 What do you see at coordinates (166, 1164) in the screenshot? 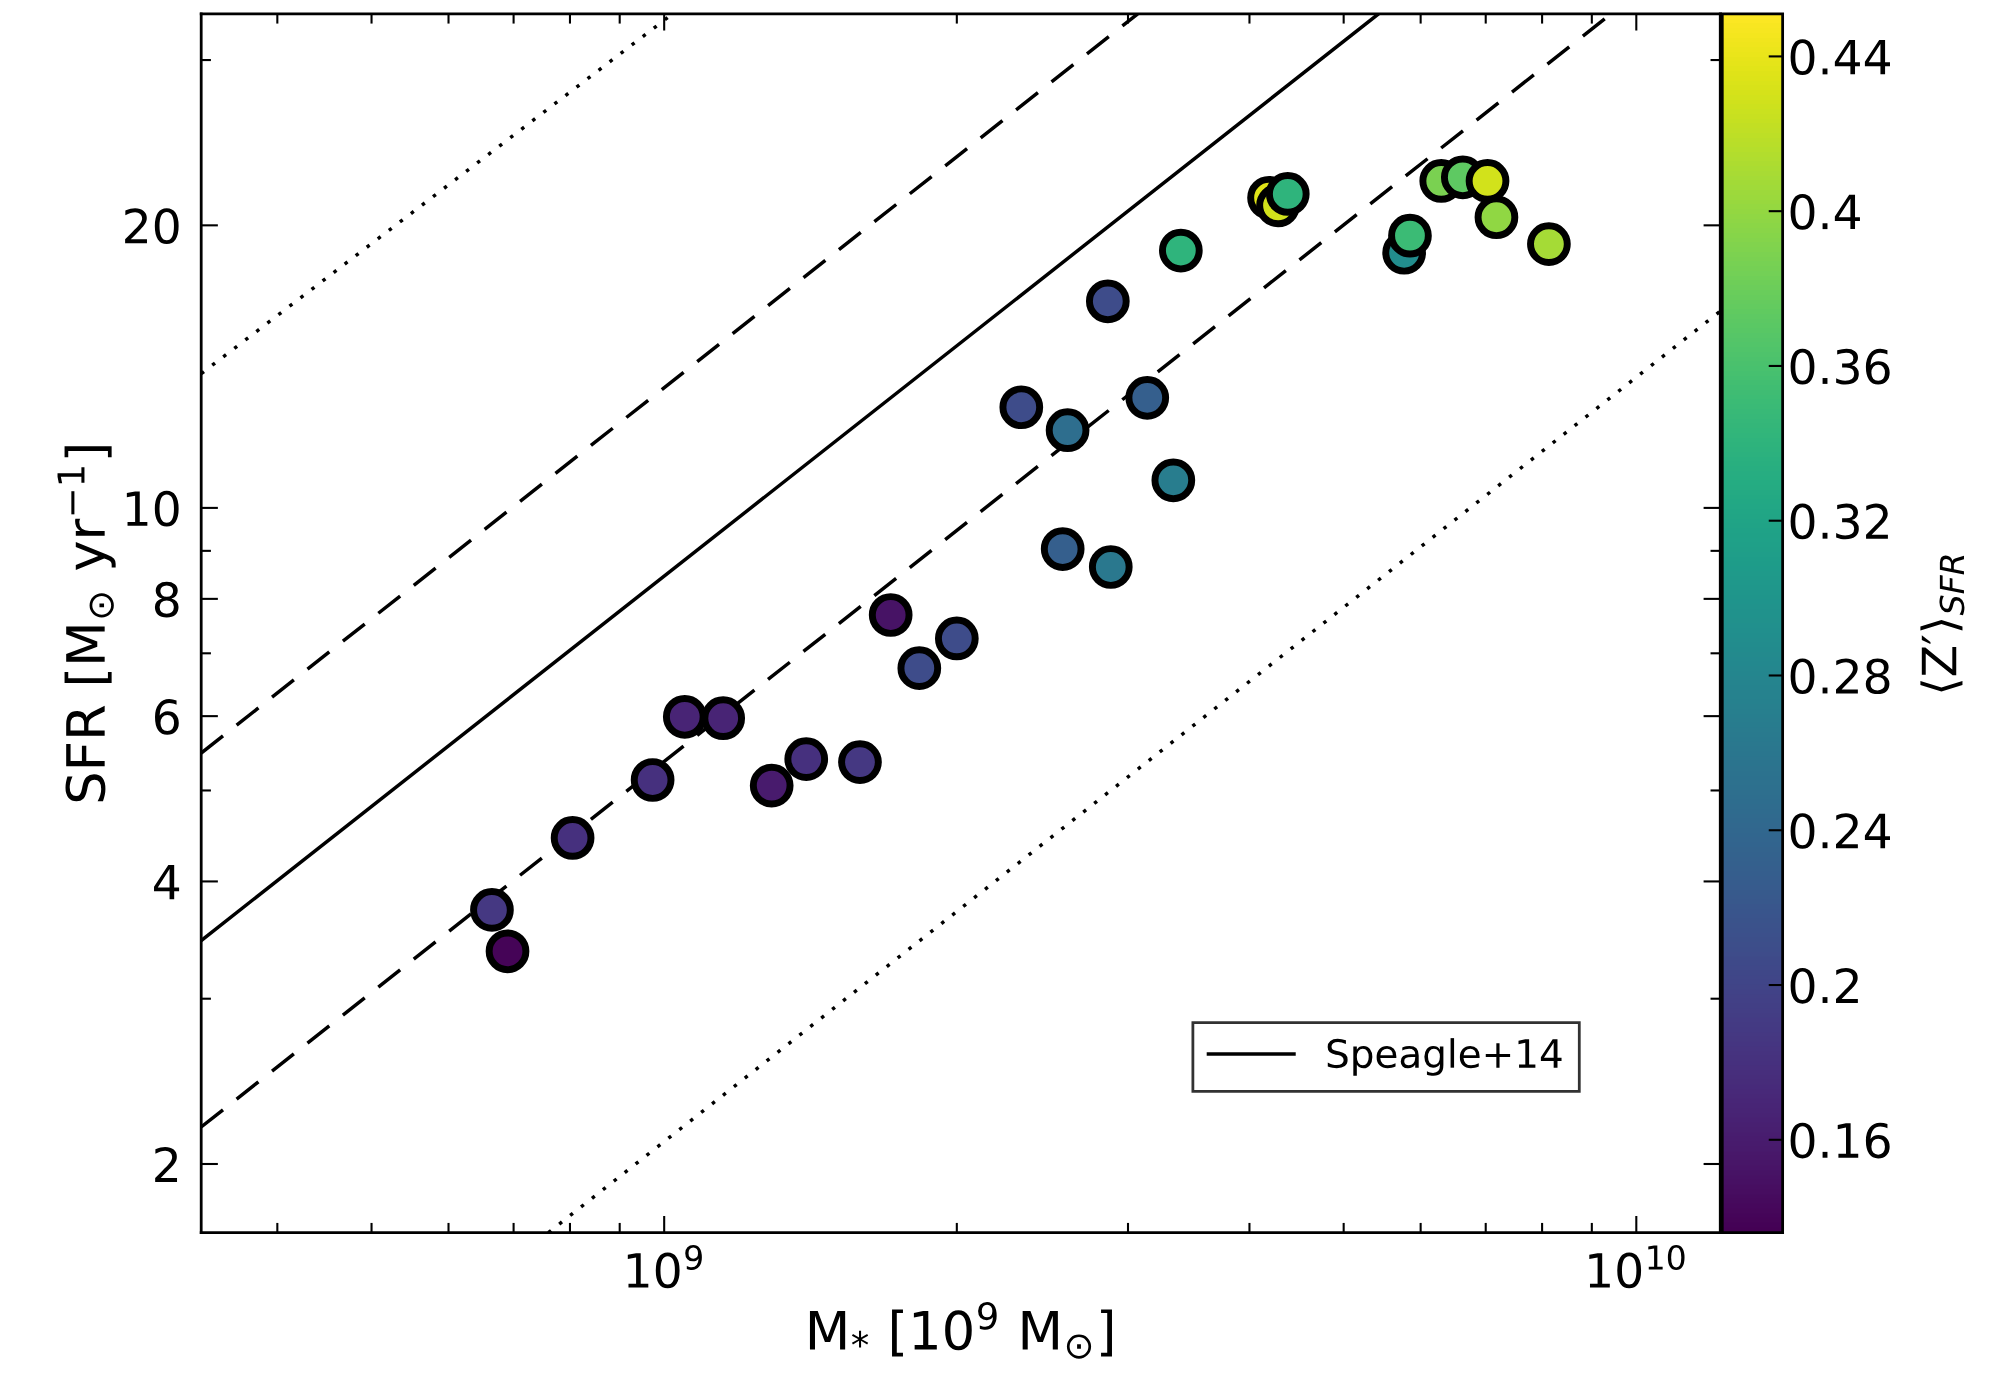
I see `y-tick-label: 2` at bounding box center [166, 1164].